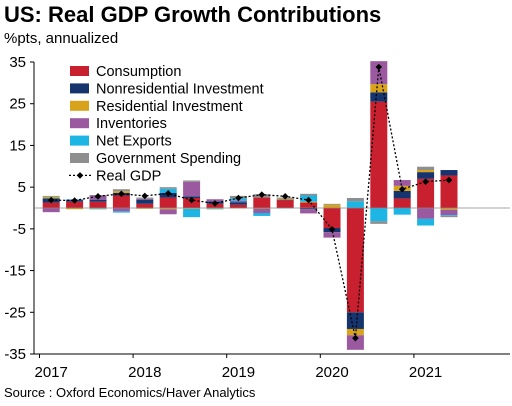 Image resolution: width=512 pixels, height=406 pixels. Describe the element at coordinates (79, 158) in the screenshot. I see `legend-swatch-government` at that location.